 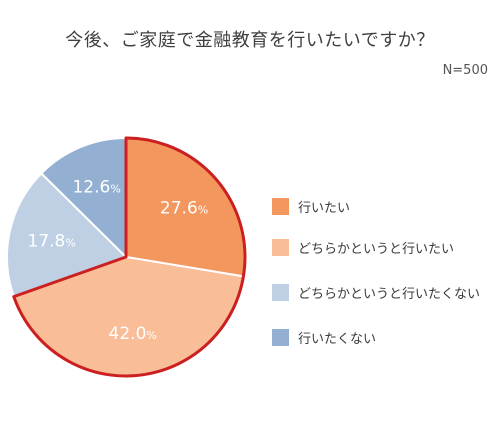 I want to click on pie-slice-label-1: 27.6%, so click(x=184, y=209).